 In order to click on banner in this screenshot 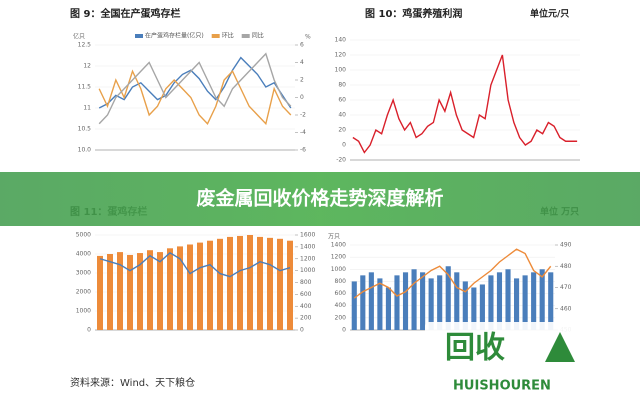, I will do `click(320, 199)`.